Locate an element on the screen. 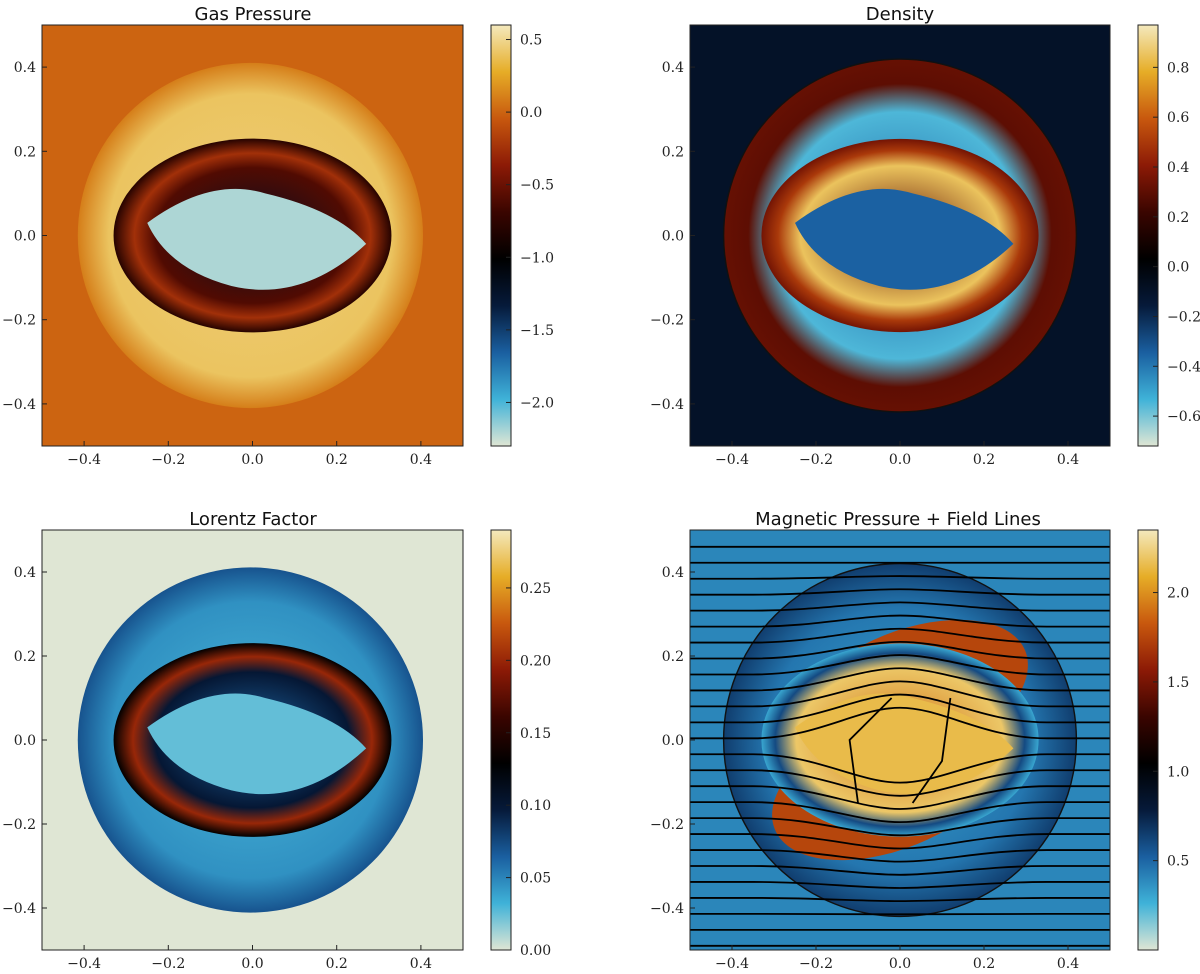 Image resolution: width=1200 pixels, height=974 pixels. colorbar-tick-label: 0.00 is located at coordinates (535, 951).